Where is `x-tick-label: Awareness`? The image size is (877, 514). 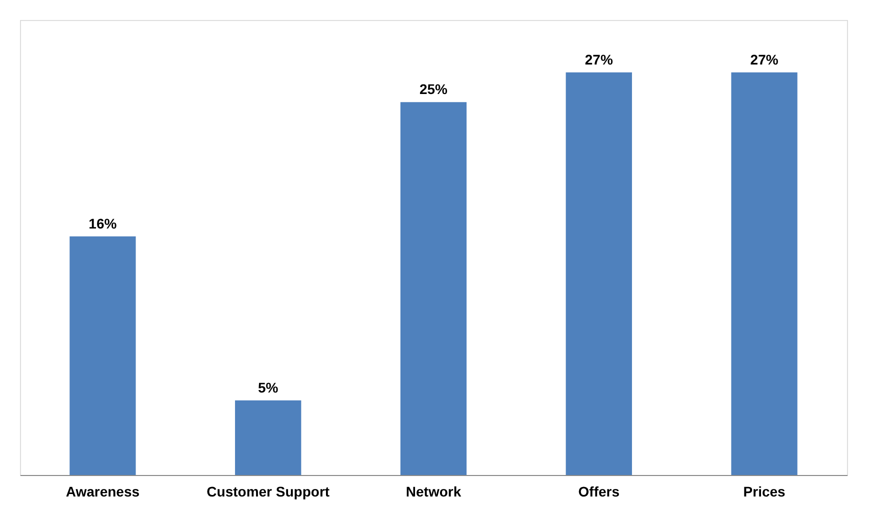
x-tick-label: Awareness is located at coordinates (103, 492).